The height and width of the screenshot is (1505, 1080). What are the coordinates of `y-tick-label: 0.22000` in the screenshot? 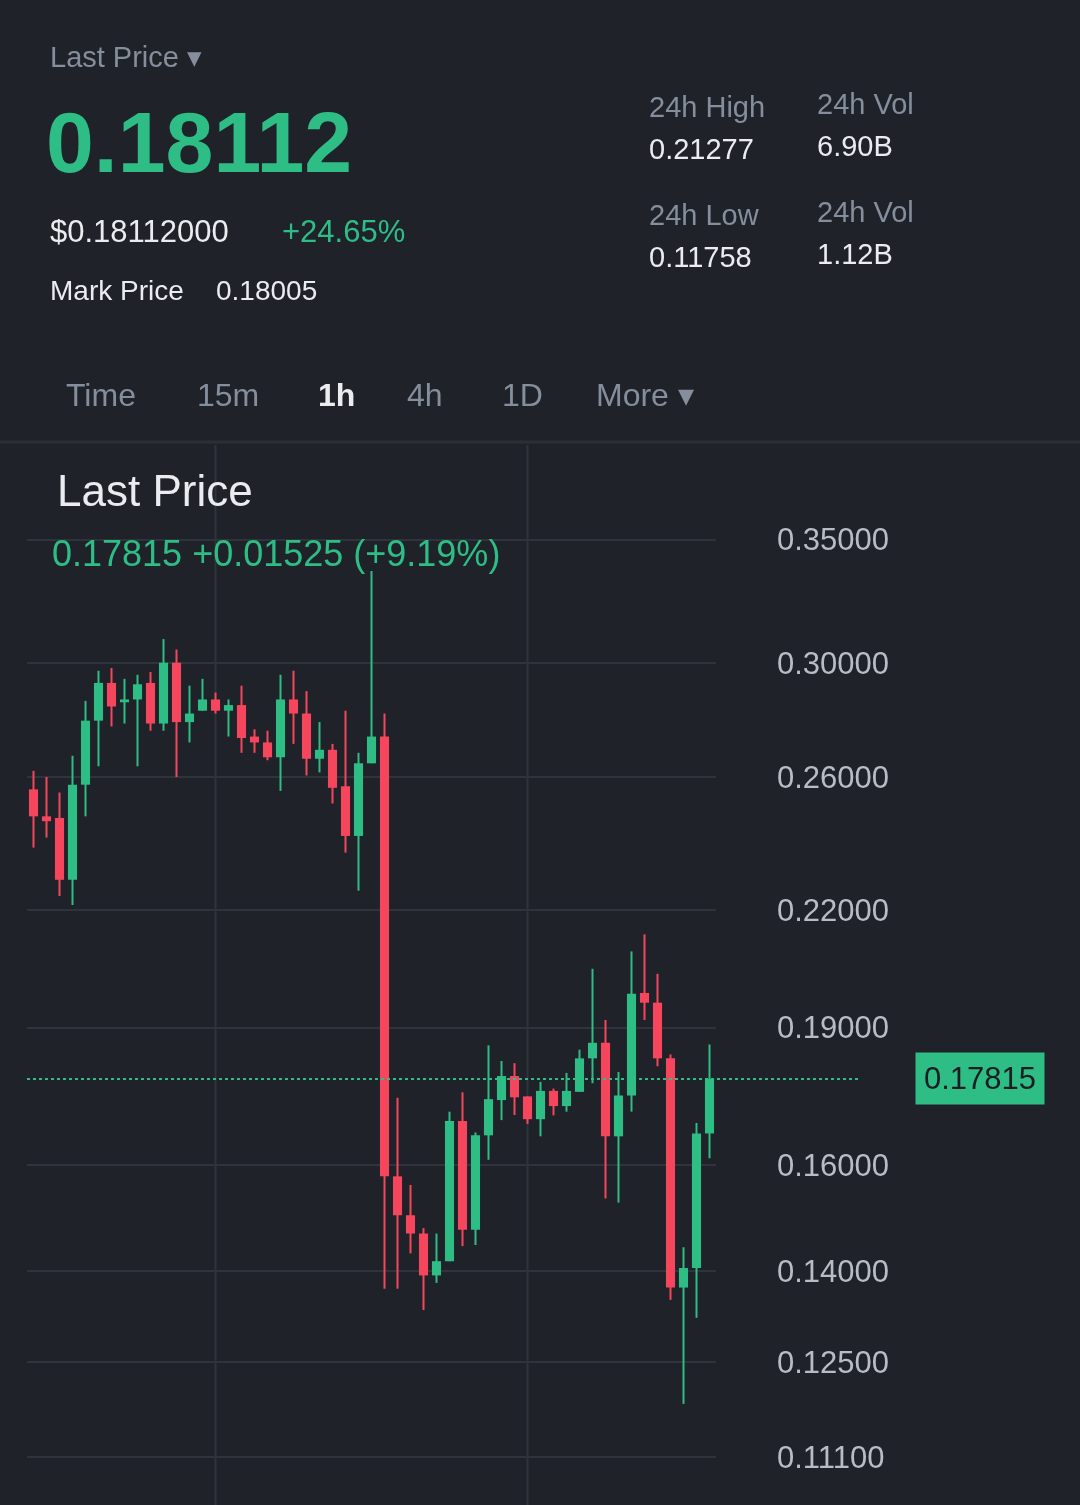 It's located at (833, 911).